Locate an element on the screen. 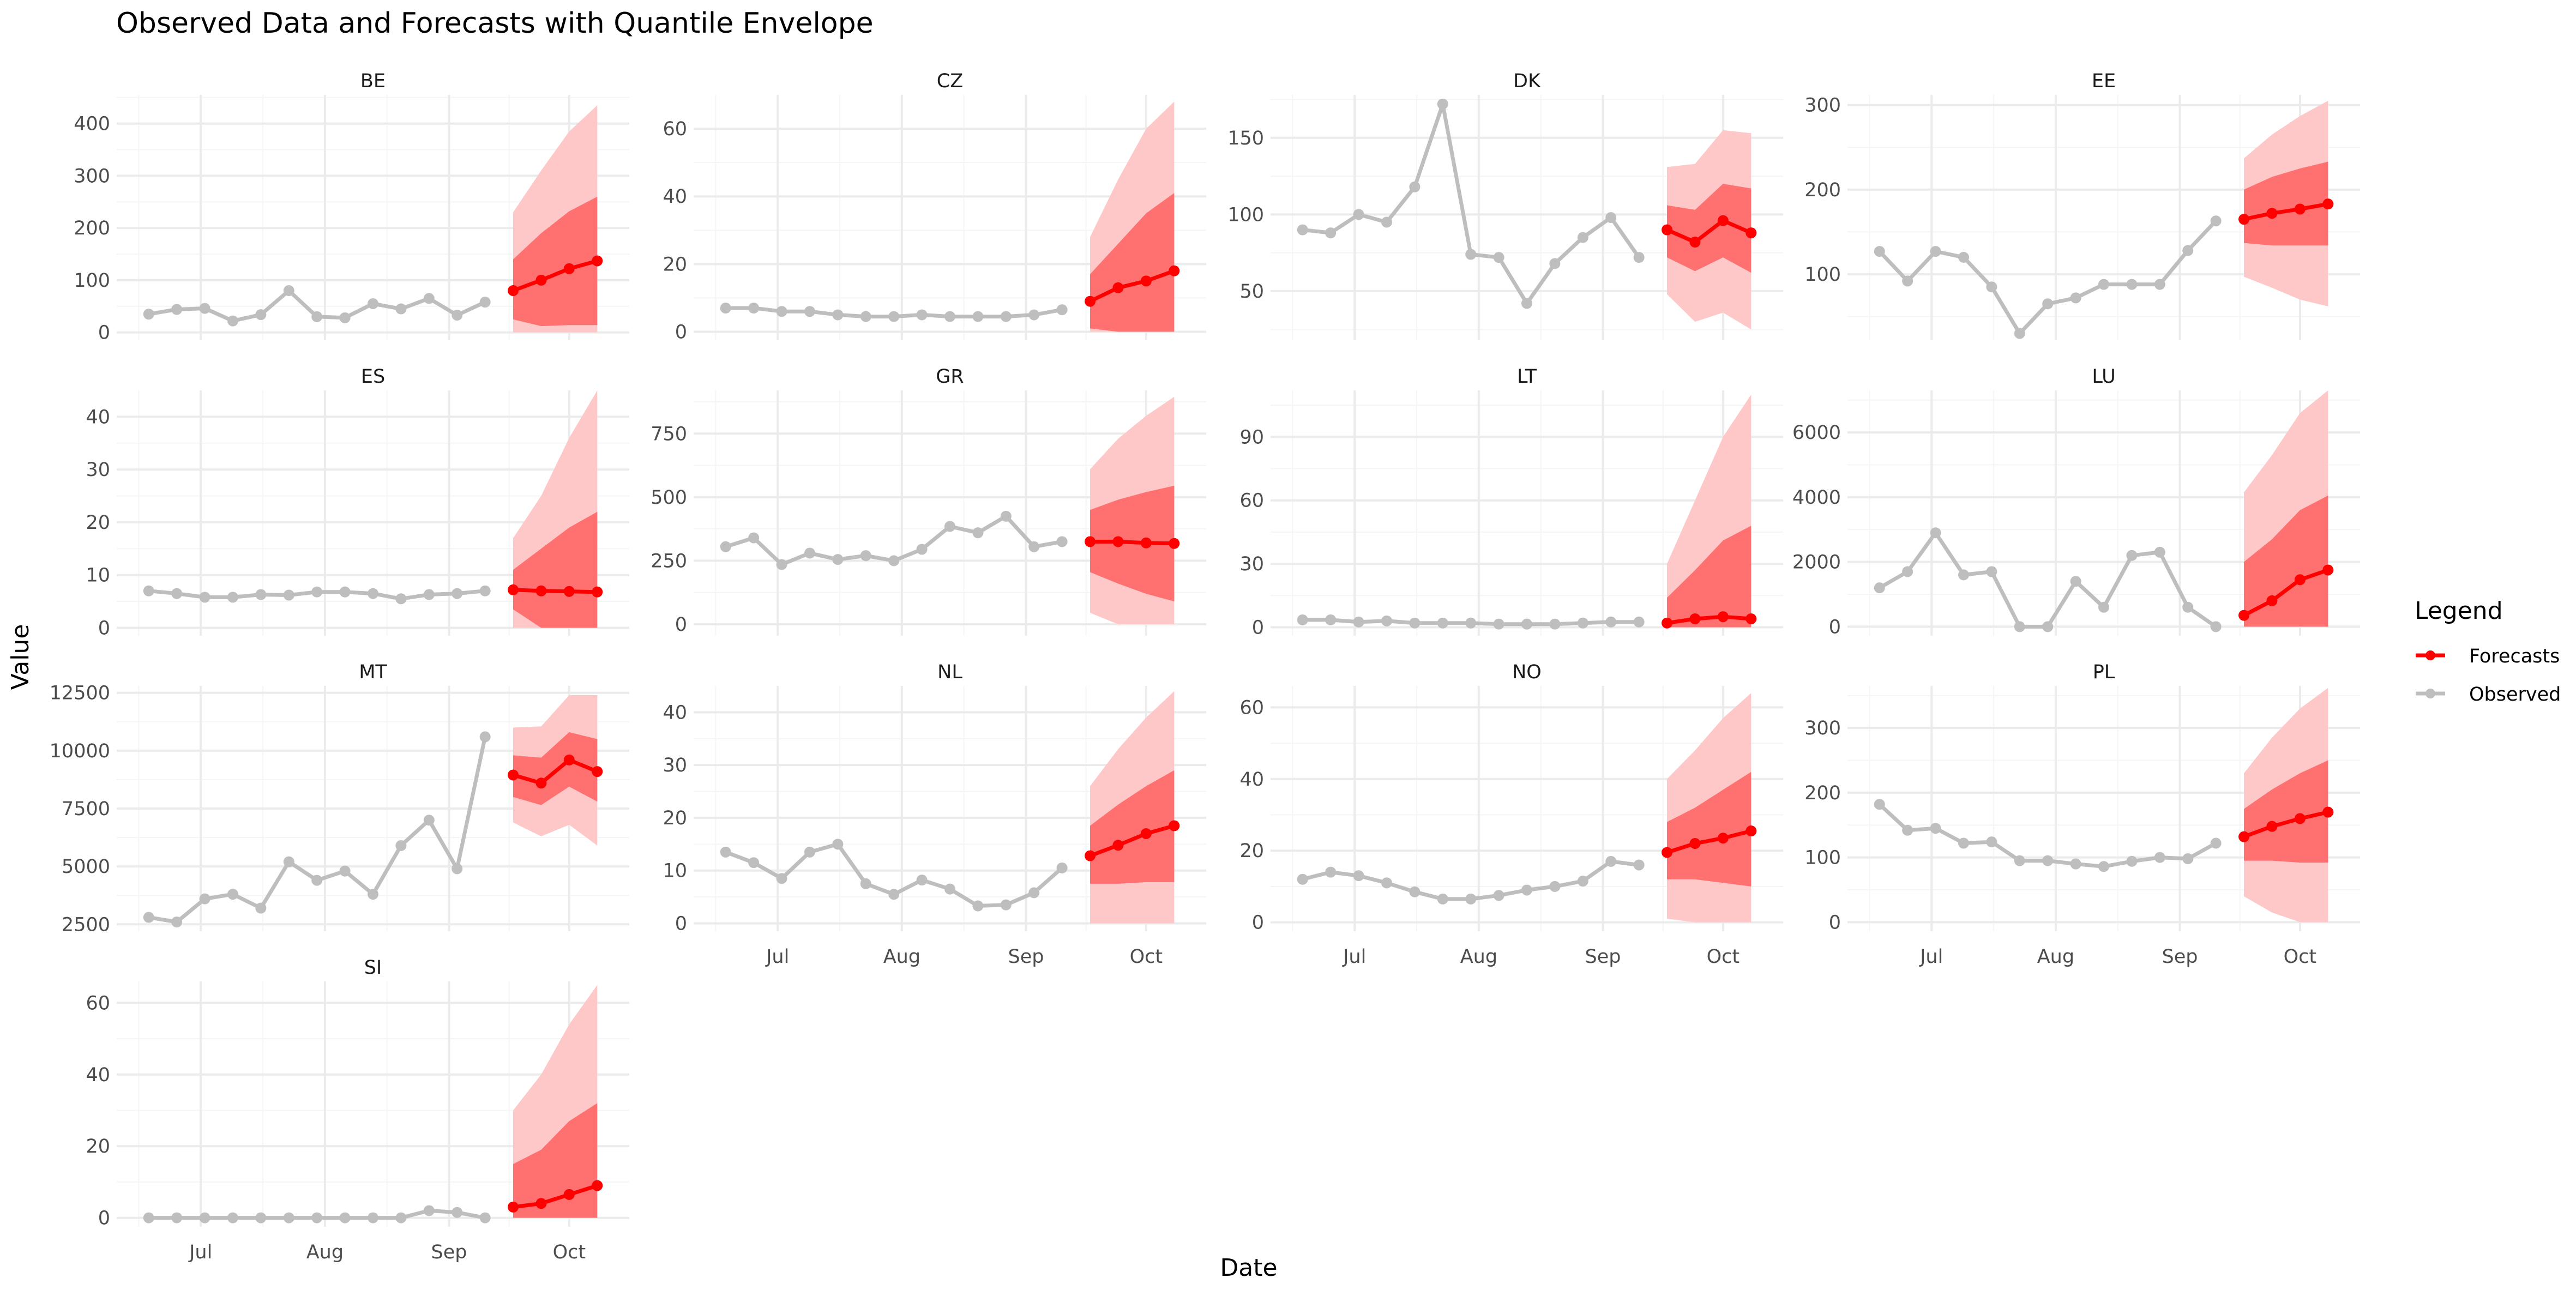 The width and height of the screenshot is (2576, 1290). y-tick-label-lt: 60 is located at coordinates (1251, 501).